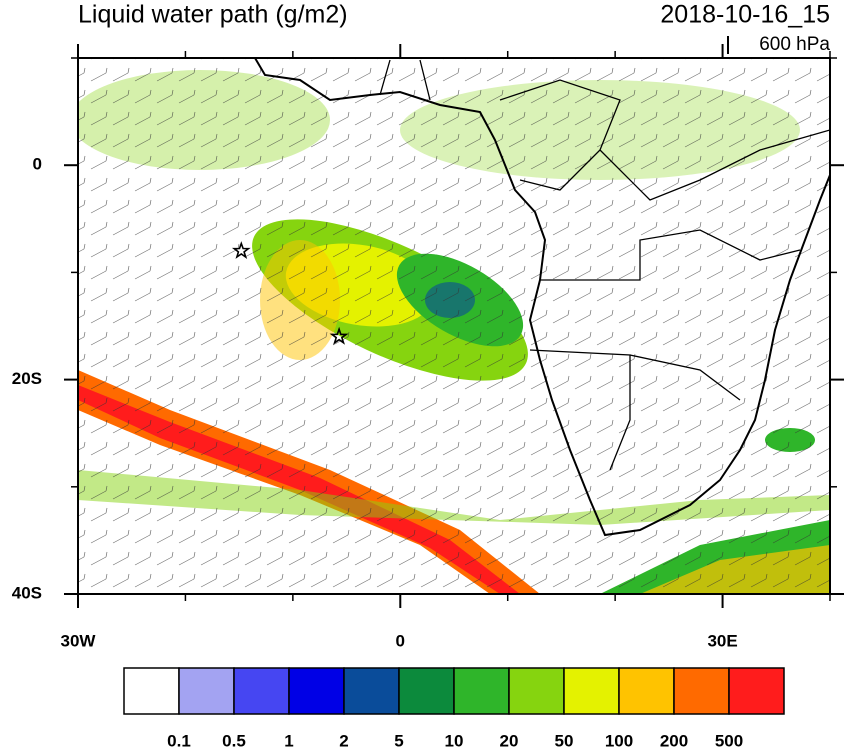 This screenshot has height=755, width=850. What do you see at coordinates (27, 378) in the screenshot?
I see `y-tick-label: 20S` at bounding box center [27, 378].